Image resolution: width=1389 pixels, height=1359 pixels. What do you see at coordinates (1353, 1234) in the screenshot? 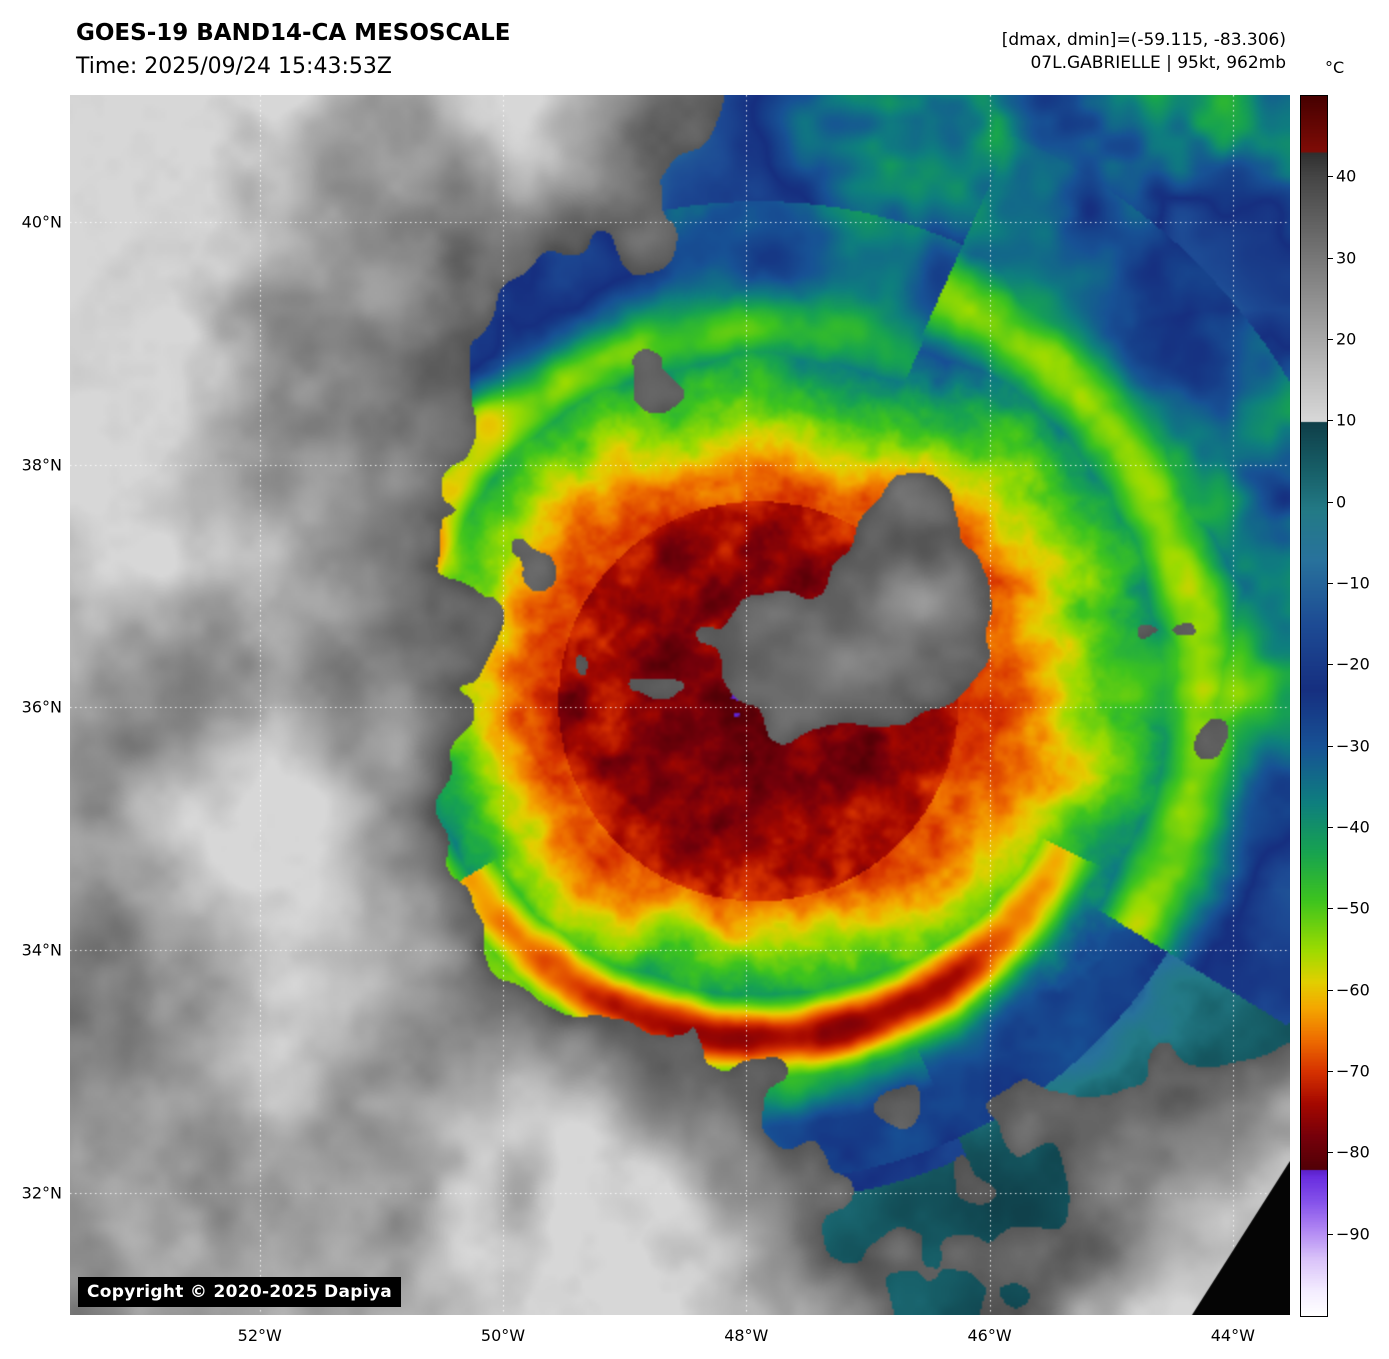
I see `colorbar-tick-label: −90` at bounding box center [1353, 1234].